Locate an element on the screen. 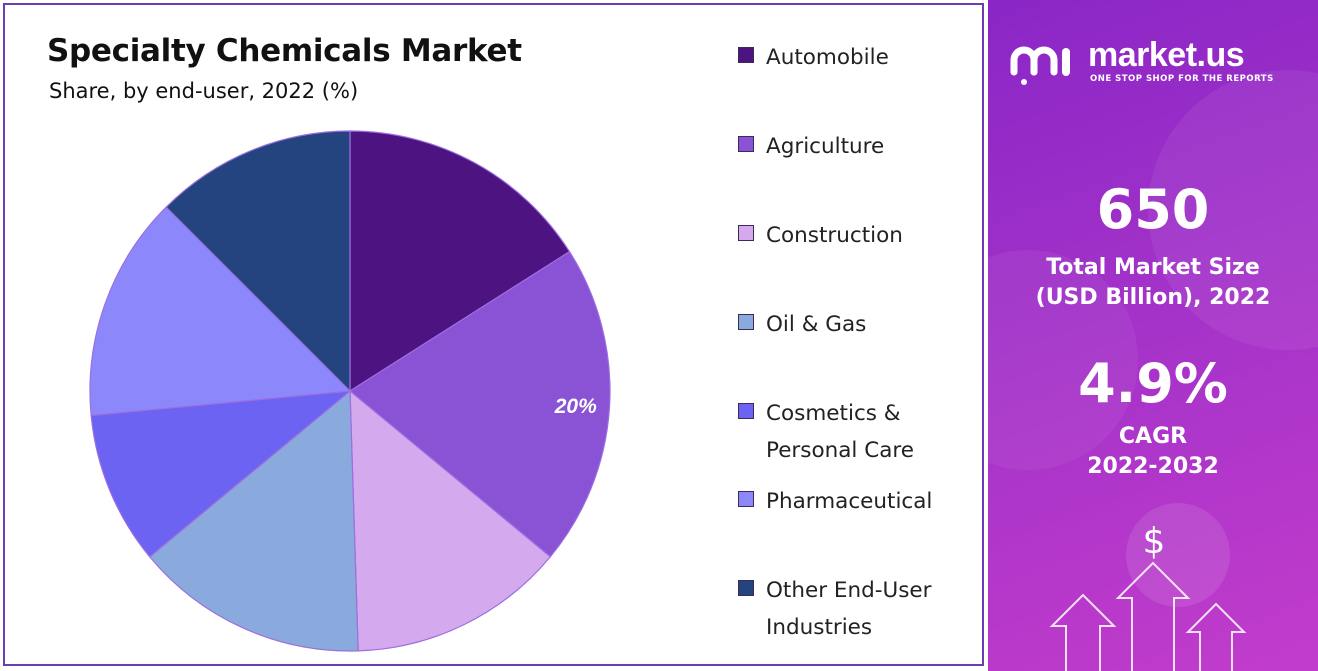 This screenshot has width=1318, height=671. cagr-value: 4.9% is located at coordinates (1153, 383).